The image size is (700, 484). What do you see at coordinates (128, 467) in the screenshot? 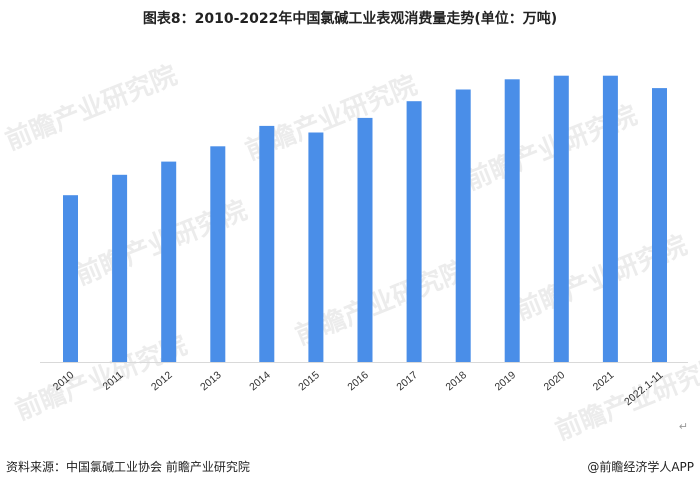
I see `source-note: 资料来源：中国氯碱工业协会 前瞻产业研究院` at bounding box center [128, 467].